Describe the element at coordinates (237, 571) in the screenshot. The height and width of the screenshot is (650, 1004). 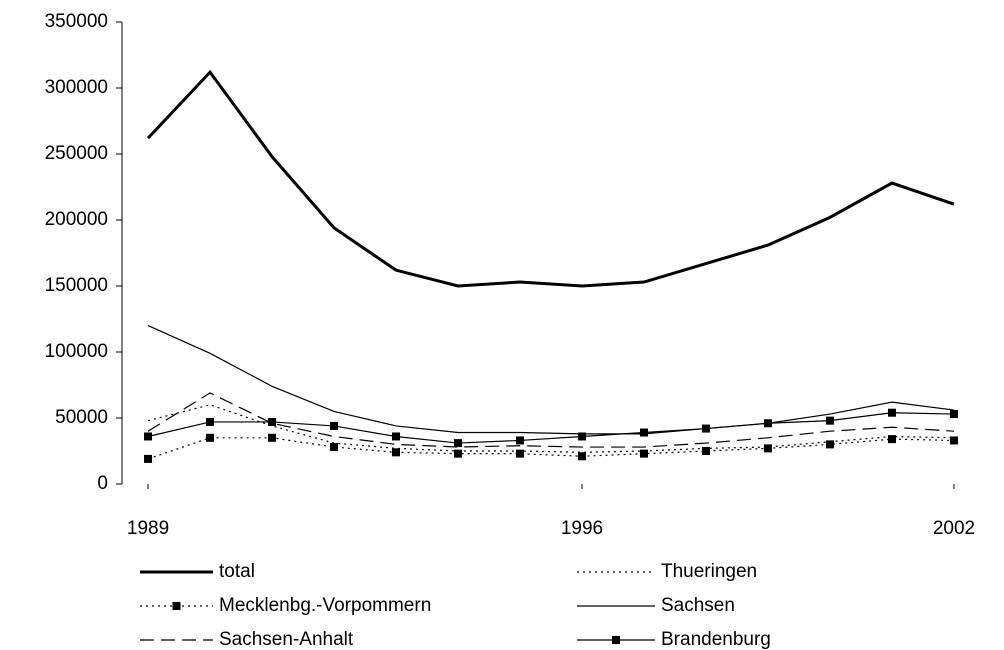
I see `legend-label: total` at that location.